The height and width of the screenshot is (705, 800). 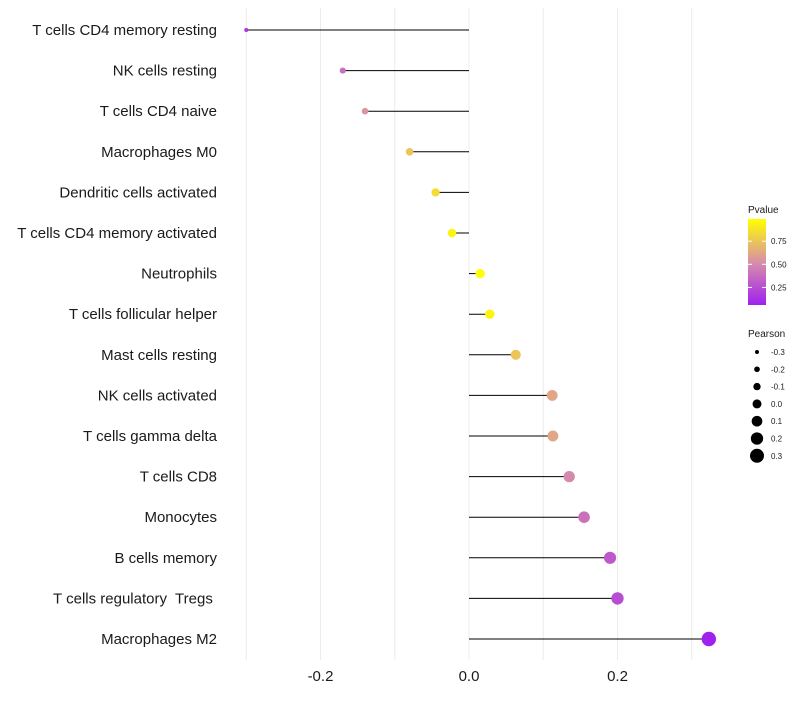 I want to click on category-label: NK cells activated, so click(x=157, y=395).